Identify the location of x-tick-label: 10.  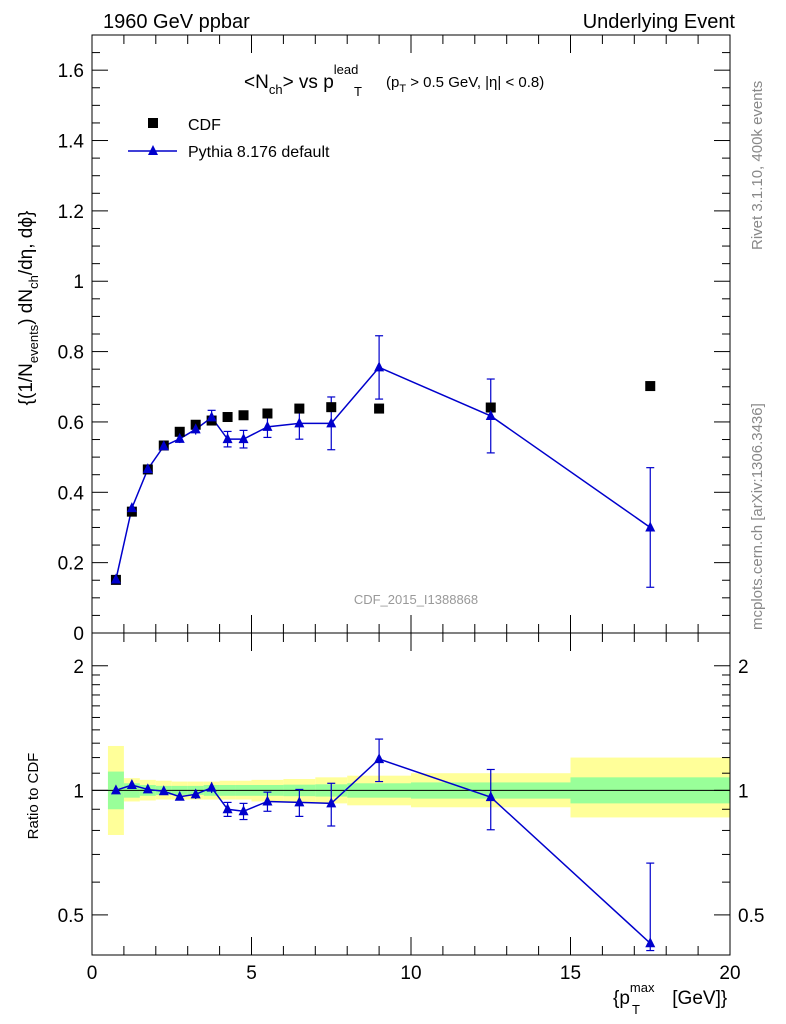
(410, 973).